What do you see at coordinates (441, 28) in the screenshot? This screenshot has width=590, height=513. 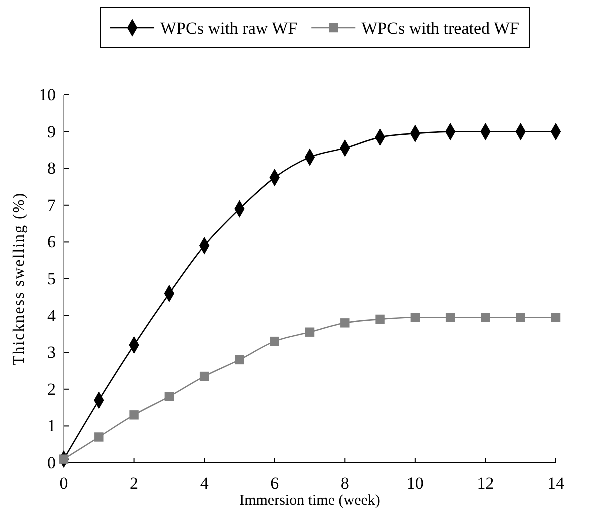 I see `legend-label: WPCs with treated WF` at bounding box center [441, 28].